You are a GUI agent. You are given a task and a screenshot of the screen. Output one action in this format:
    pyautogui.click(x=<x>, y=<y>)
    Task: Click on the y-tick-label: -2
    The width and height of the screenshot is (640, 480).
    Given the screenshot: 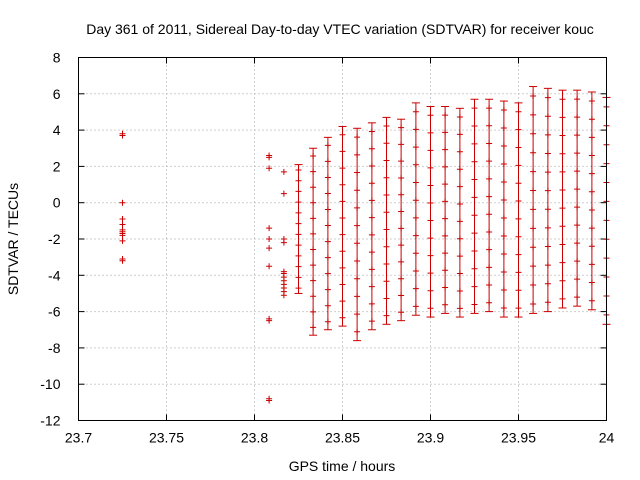 What is the action you would take?
    pyautogui.click(x=54, y=239)
    